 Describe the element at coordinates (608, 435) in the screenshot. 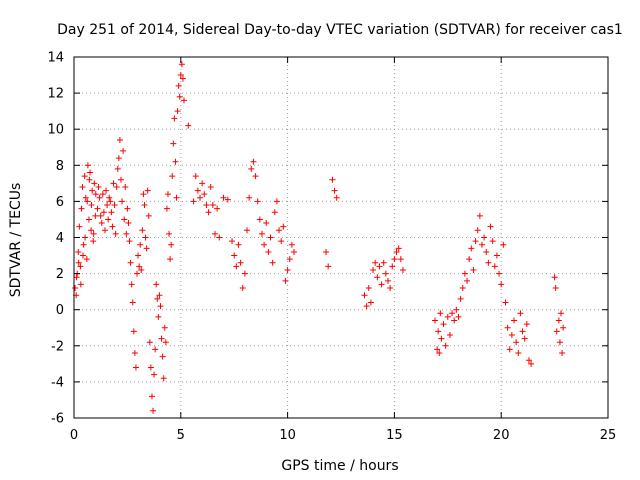

I see `x-tick-label: 25` at that location.